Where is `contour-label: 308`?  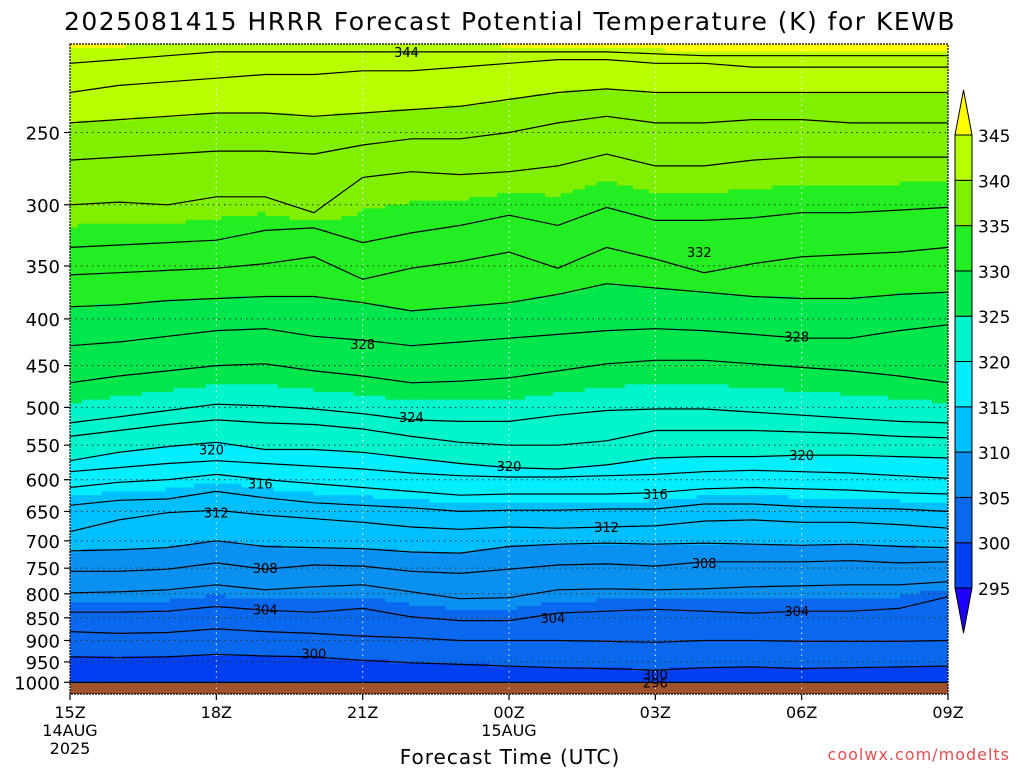 contour-label: 308 is located at coordinates (704, 564).